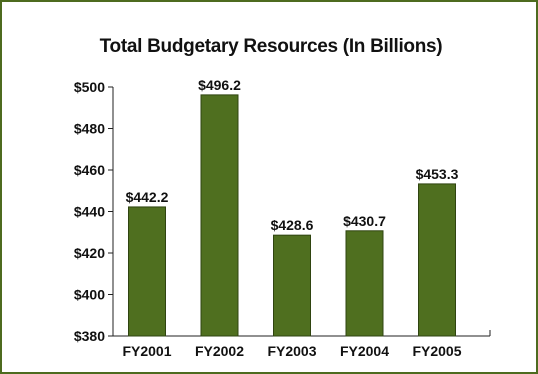  I want to click on data-label: $453.3, so click(437, 174).